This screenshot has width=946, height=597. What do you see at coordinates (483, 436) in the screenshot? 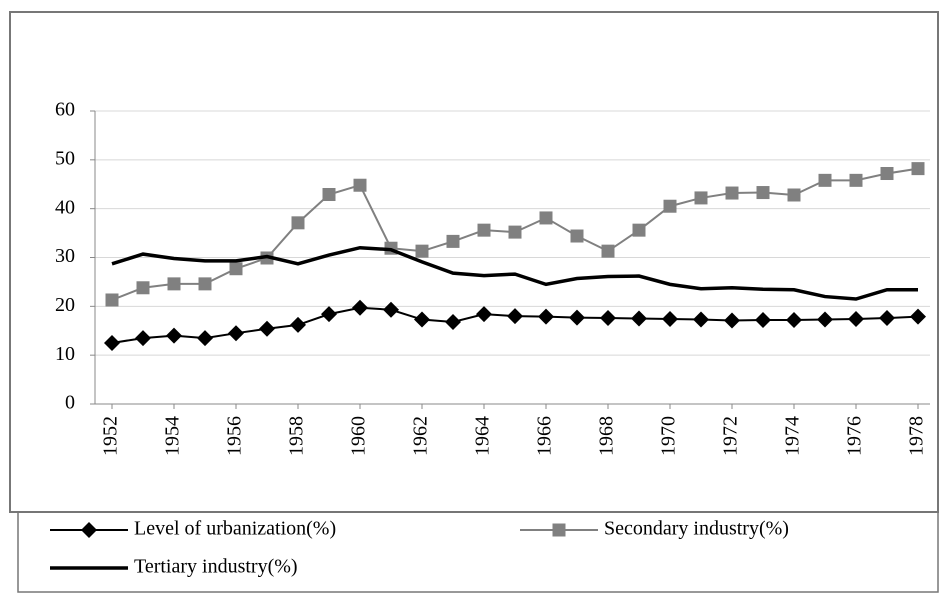
I see `x-tick-label: 1964` at bounding box center [483, 436].